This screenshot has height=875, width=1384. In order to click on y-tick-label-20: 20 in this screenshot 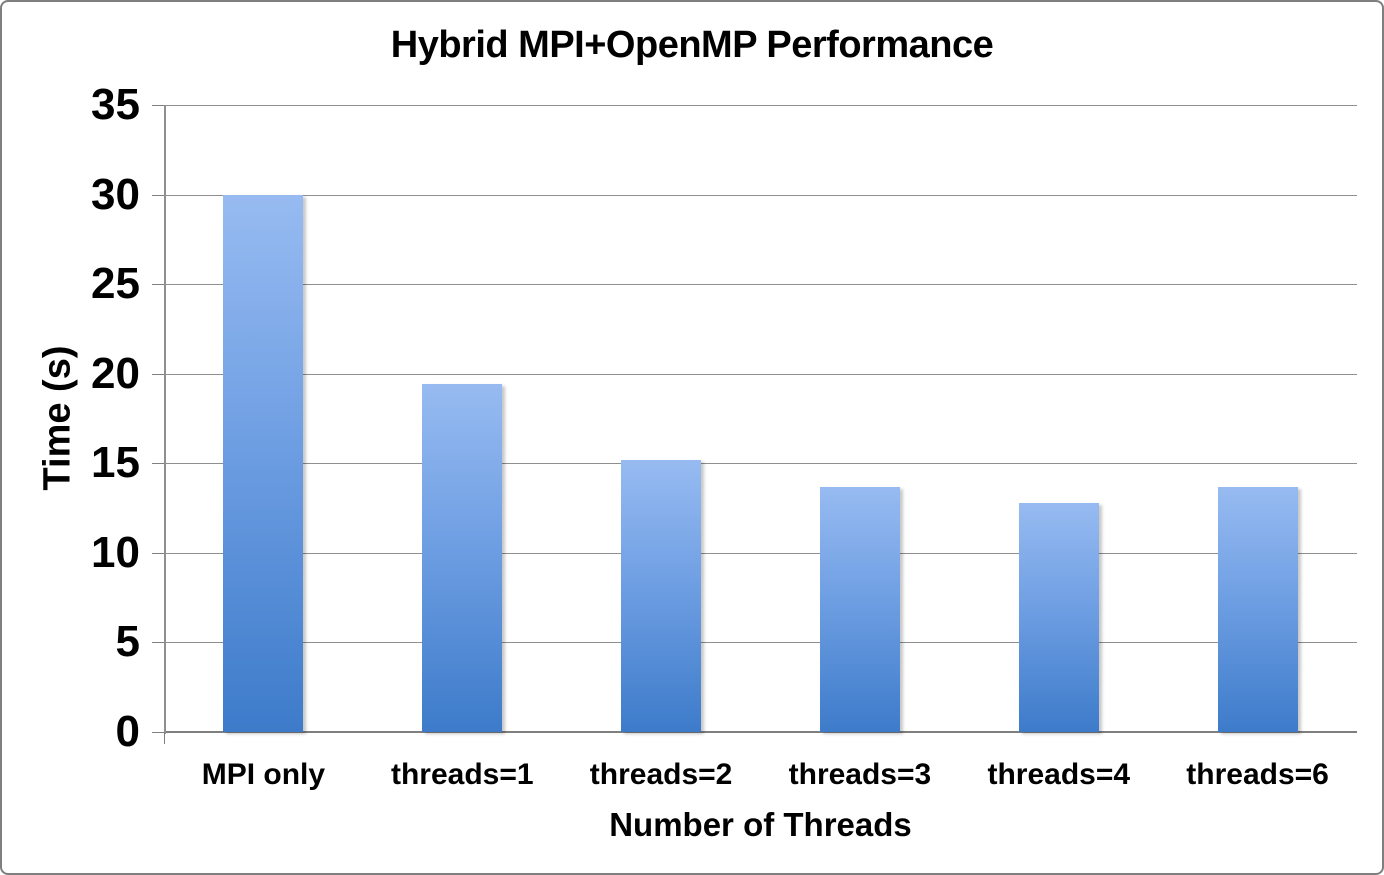, I will do `click(115, 373)`.